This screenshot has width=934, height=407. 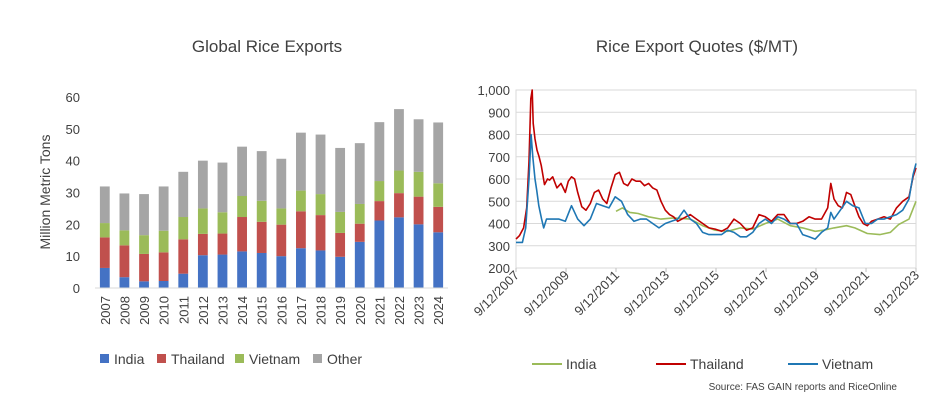 What do you see at coordinates (399, 140) in the screenshot?
I see `bar-other-2022` at bounding box center [399, 140].